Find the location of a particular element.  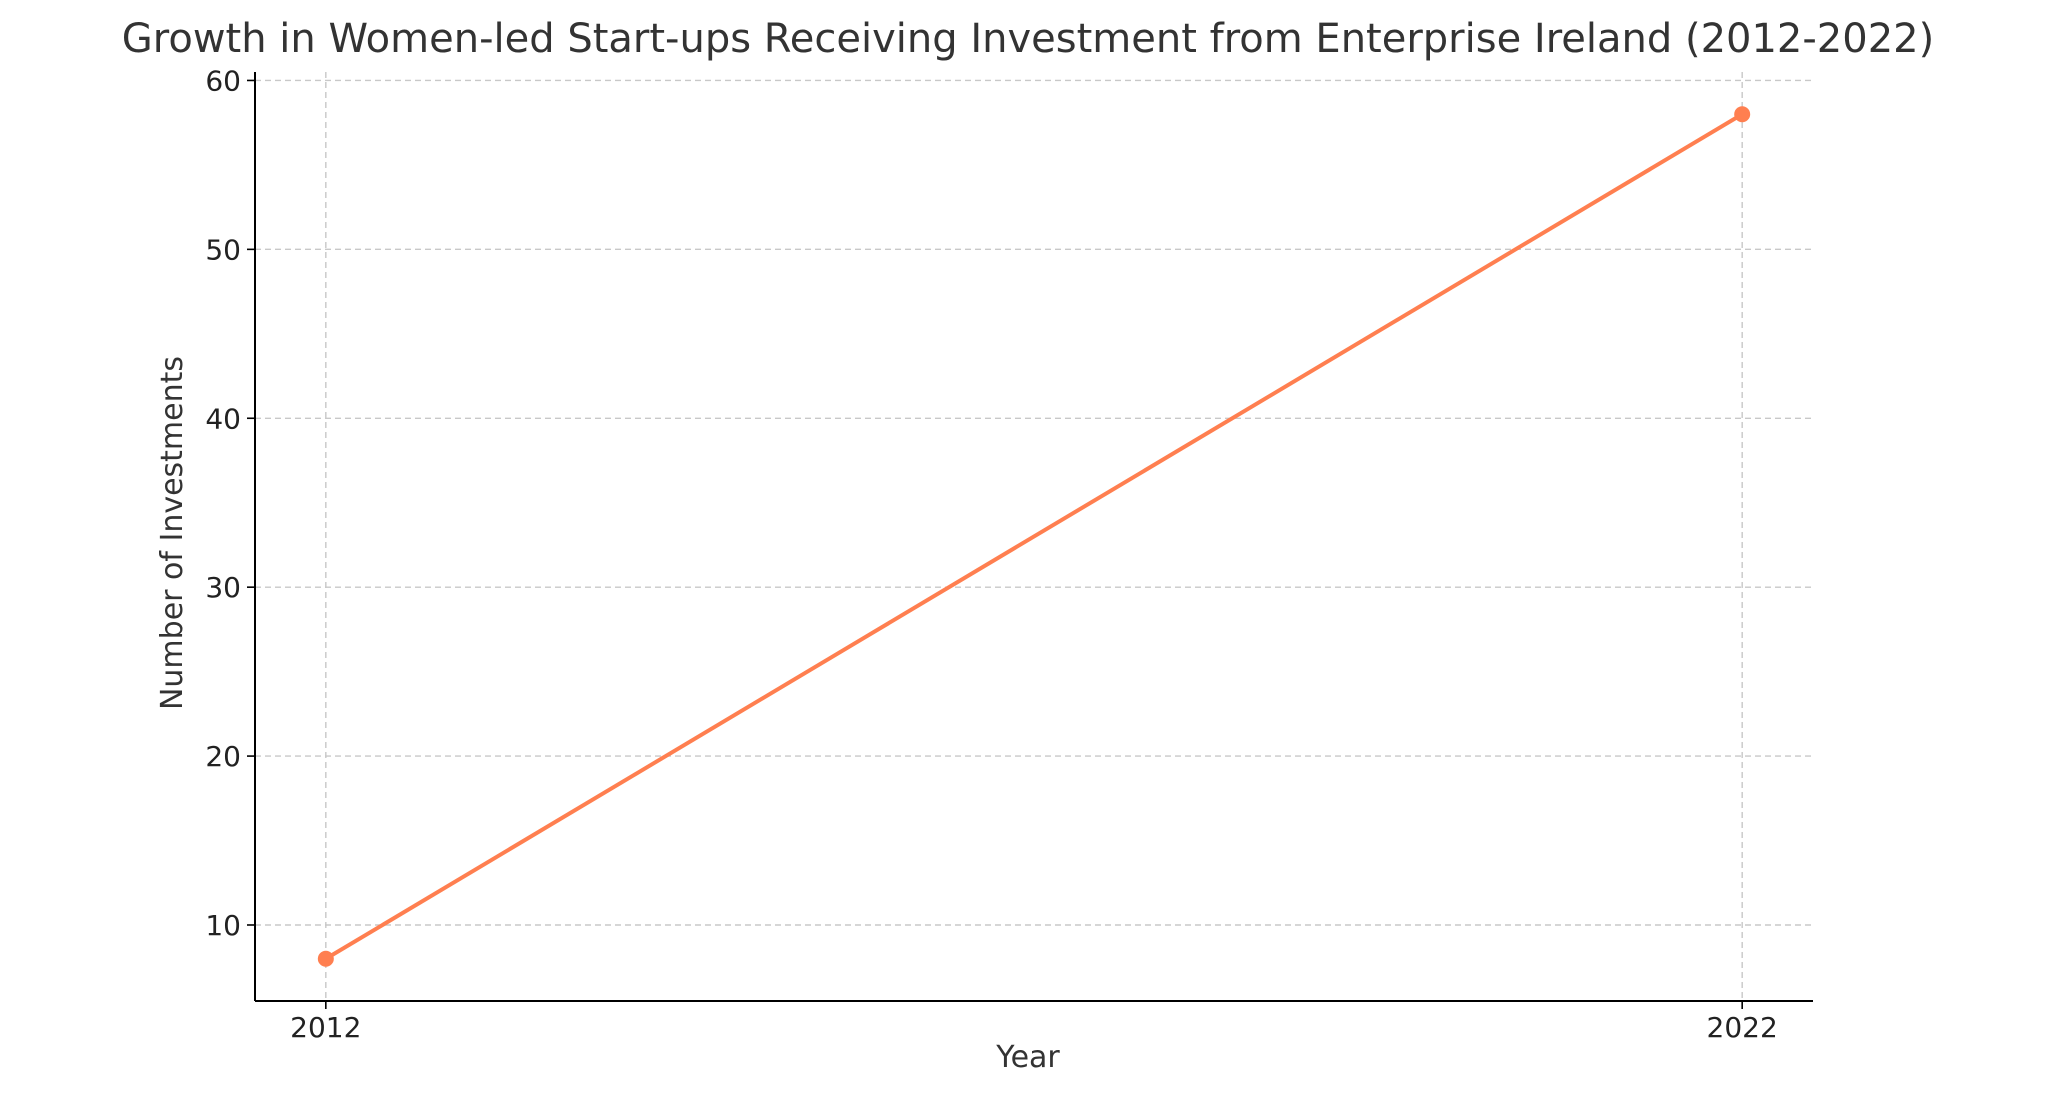

y-tick-label: 20 is located at coordinates (223, 756).